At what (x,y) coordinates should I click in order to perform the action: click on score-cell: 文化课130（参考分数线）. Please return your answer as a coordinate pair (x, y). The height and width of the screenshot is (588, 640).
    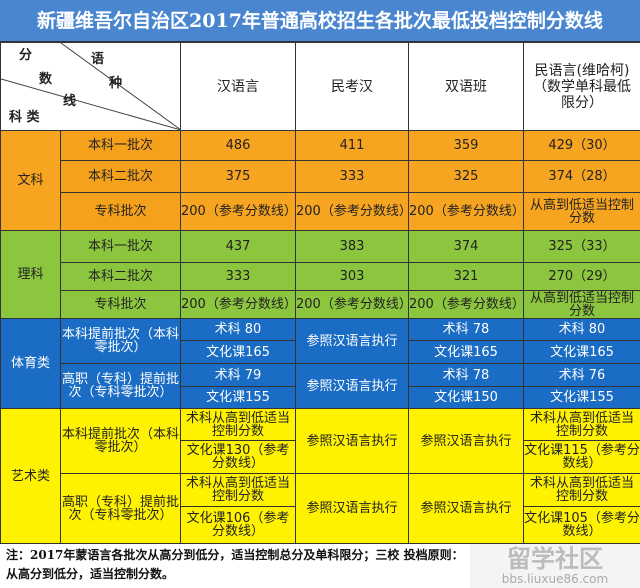
    Looking at the image, I should click on (238, 457).